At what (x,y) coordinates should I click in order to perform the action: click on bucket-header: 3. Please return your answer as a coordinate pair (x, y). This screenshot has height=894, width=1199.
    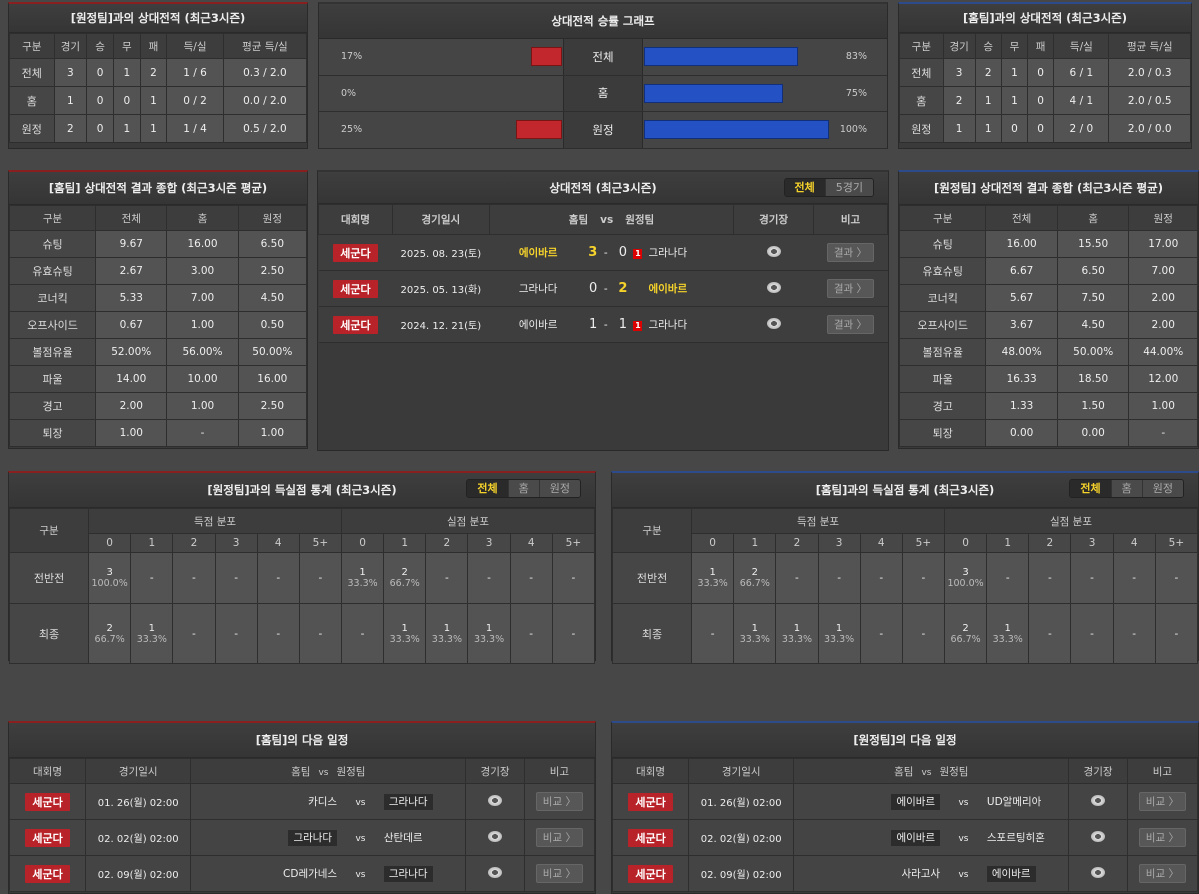
    Looking at the image, I should click on (236, 543).